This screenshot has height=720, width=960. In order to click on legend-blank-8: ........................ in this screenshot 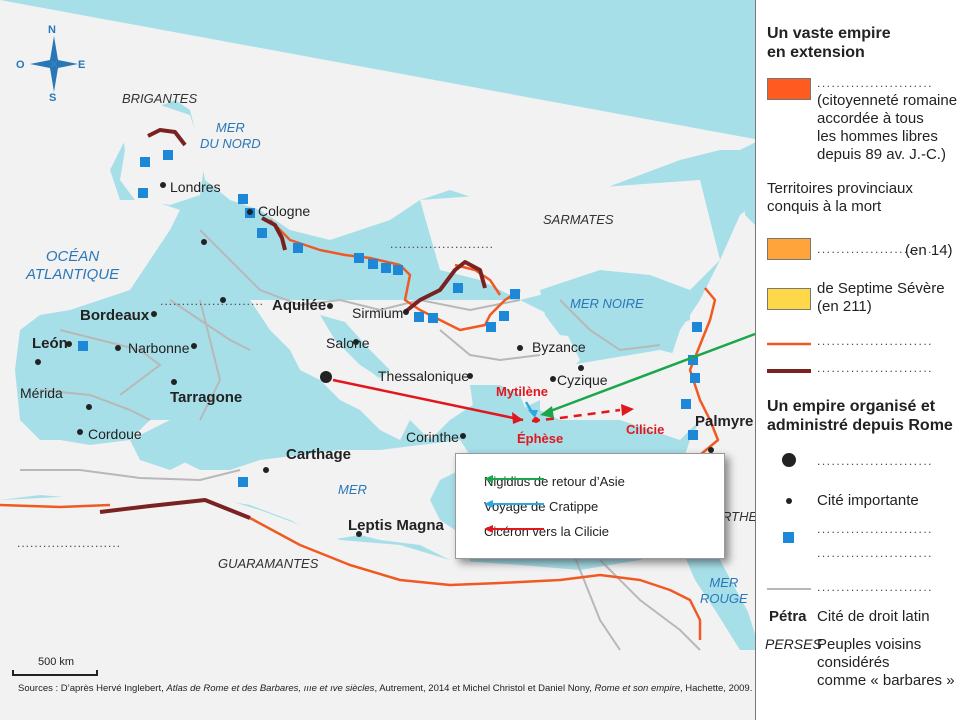, I will do `click(875, 587)`.